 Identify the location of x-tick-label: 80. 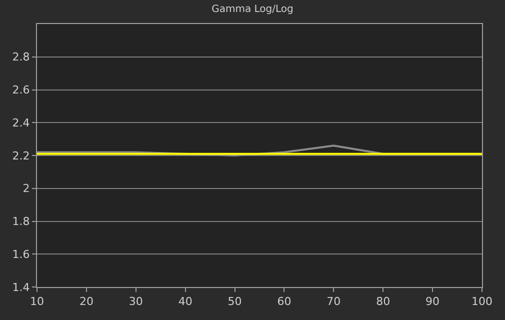
(383, 301).